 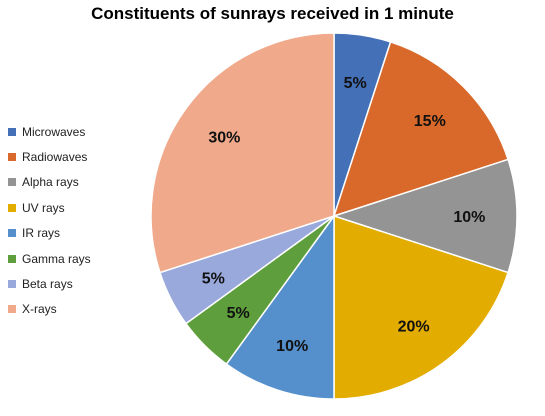 I want to click on legend-item-beta-rays: Beta rays, so click(x=73, y=283).